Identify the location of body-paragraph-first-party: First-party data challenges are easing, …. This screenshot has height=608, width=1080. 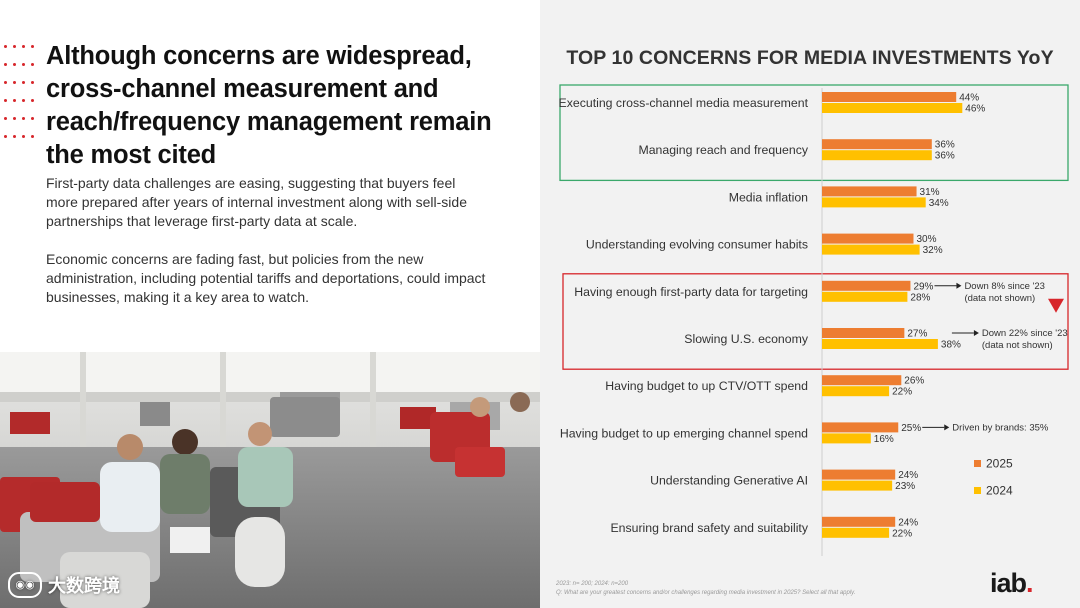
(256, 202).